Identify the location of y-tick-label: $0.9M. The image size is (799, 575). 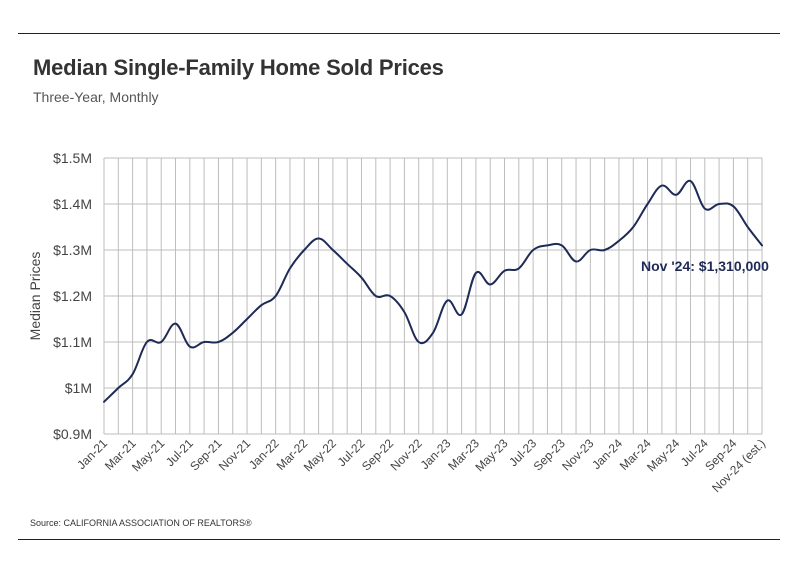
(72, 434).